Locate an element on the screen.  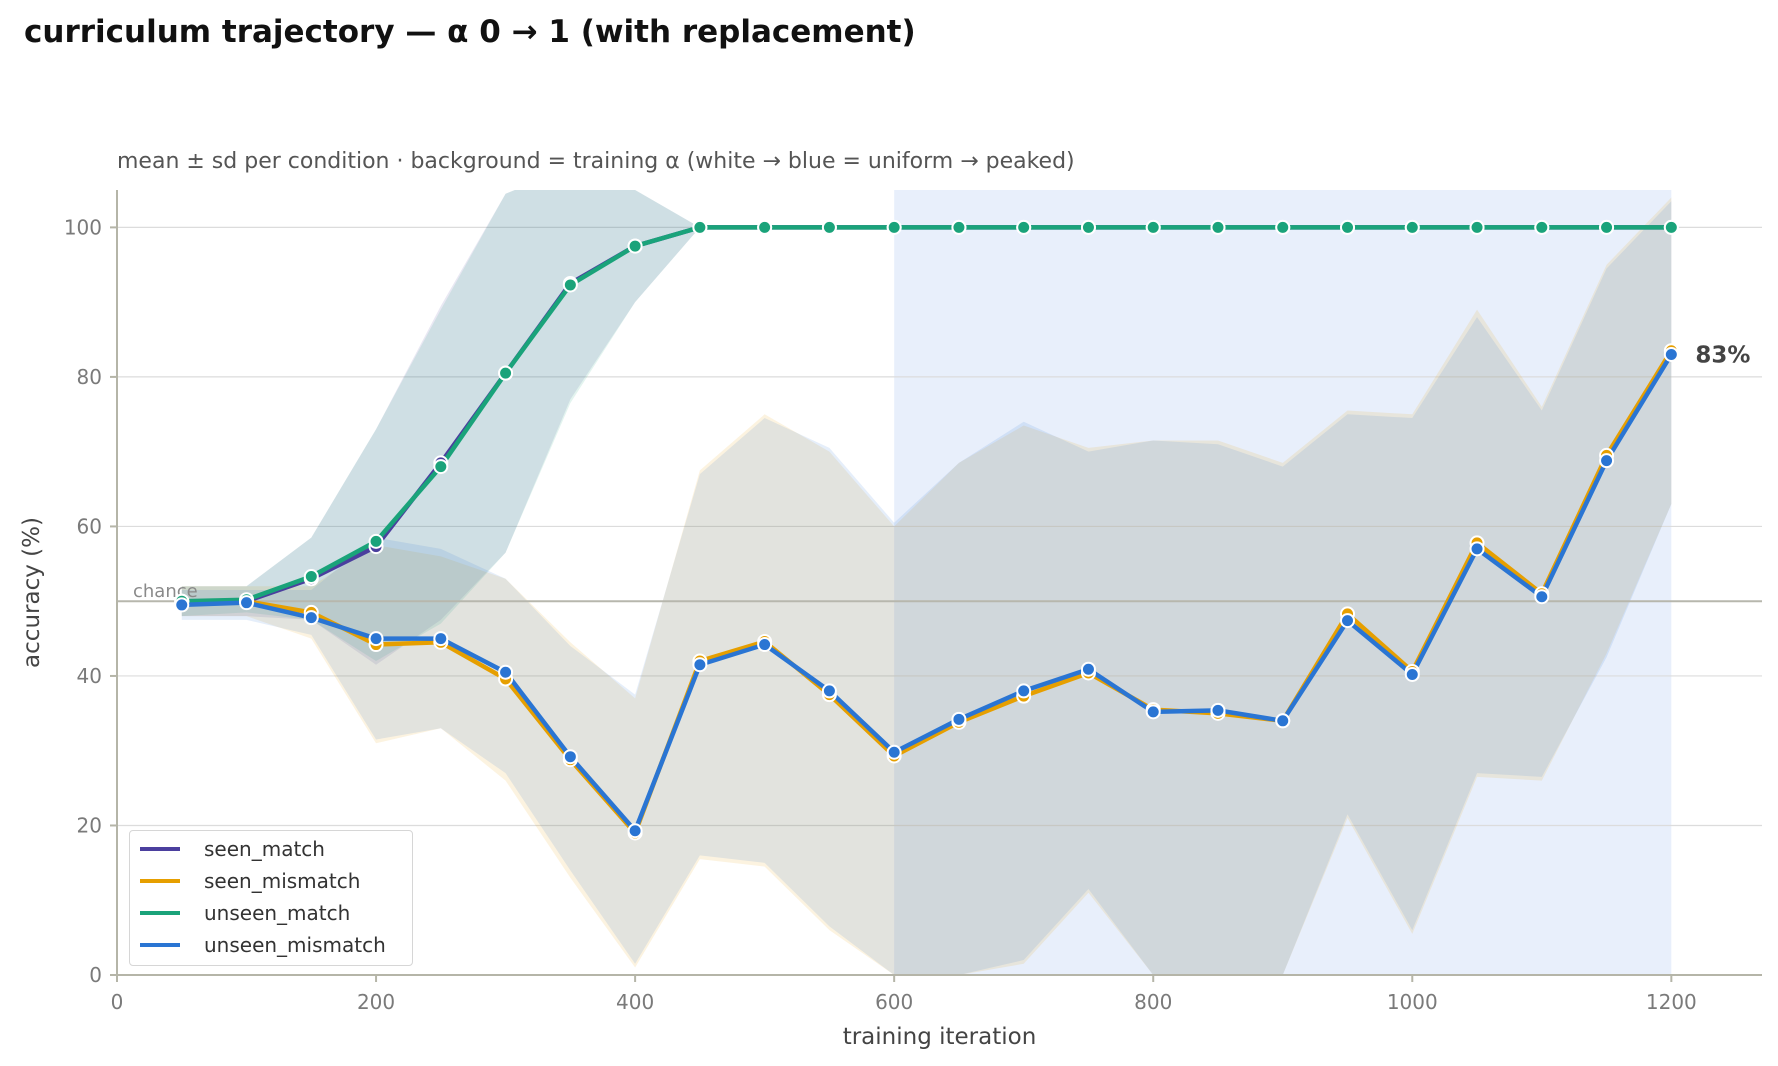
x-tick-label: 800 is located at coordinates (1153, 1002).